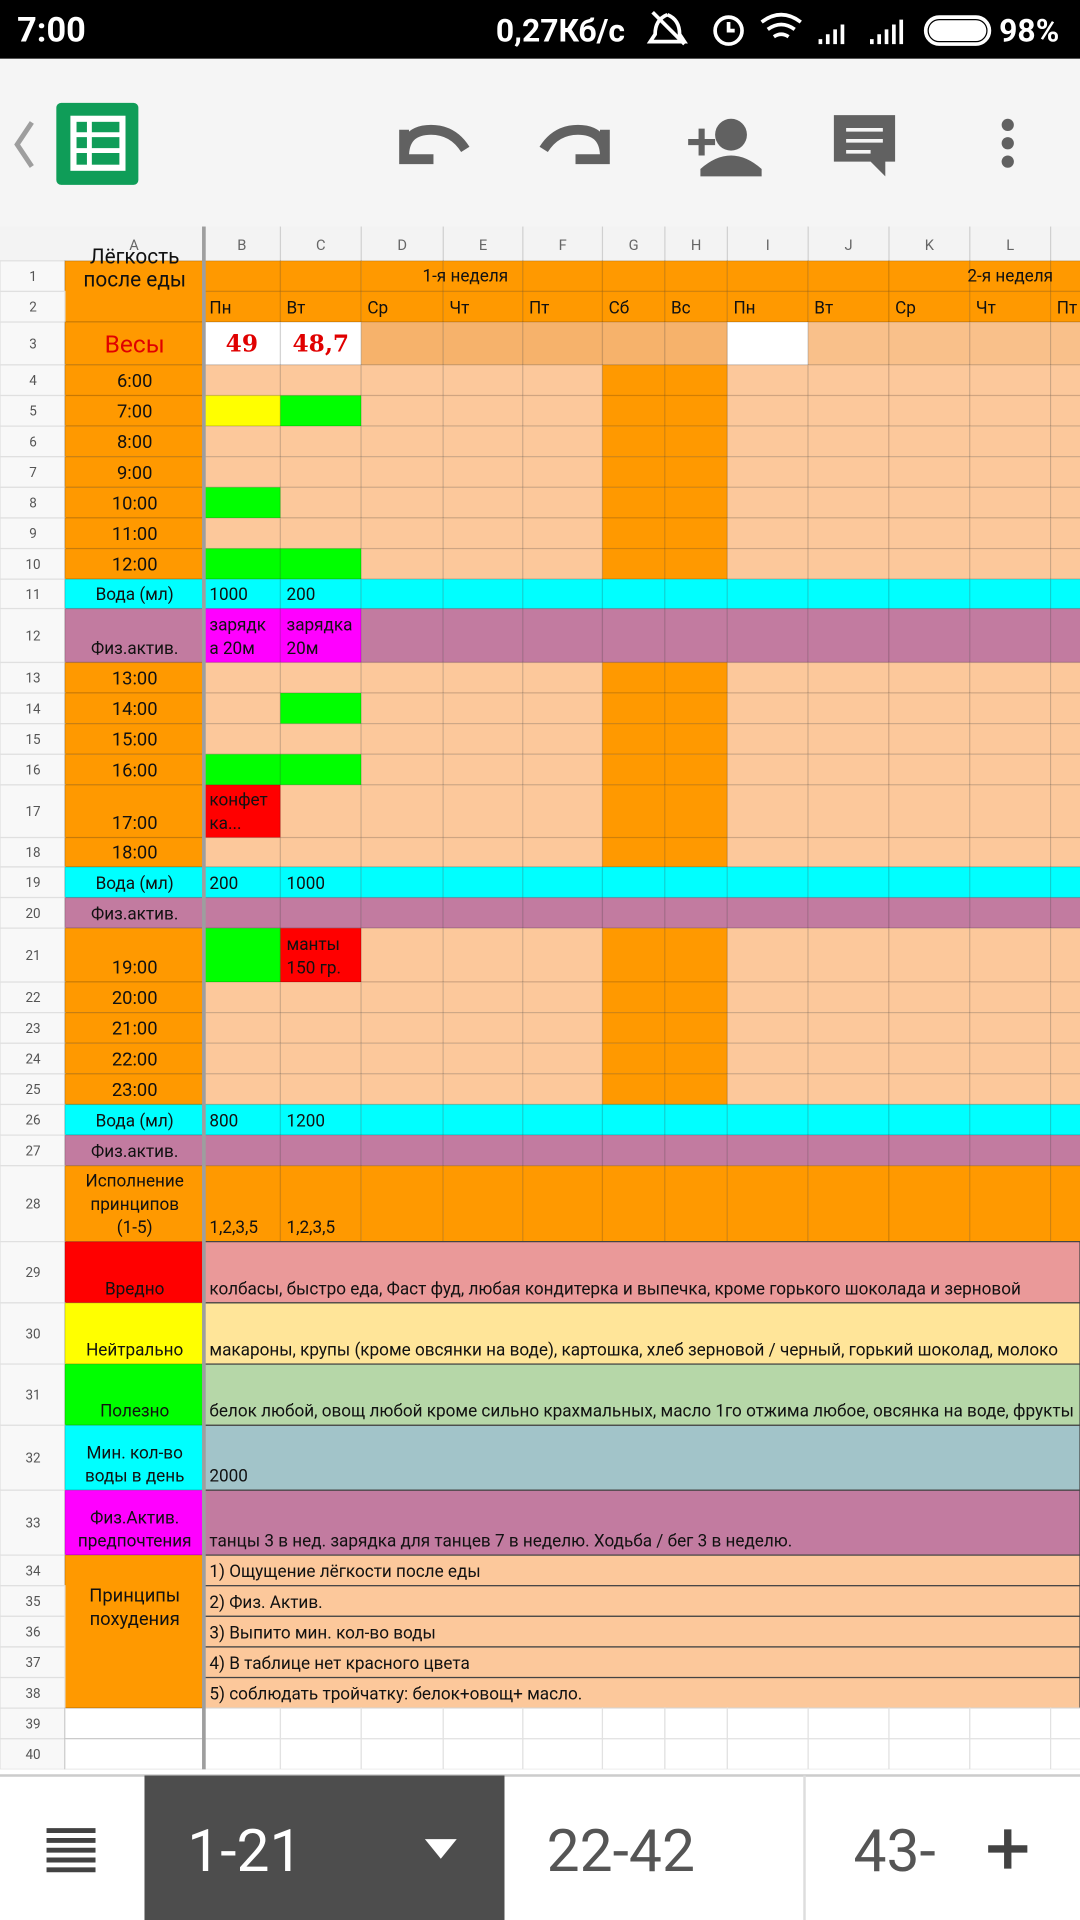 Image resolution: width=1080 pixels, height=1920 pixels. Describe the element at coordinates (1007, 143) in the screenshot. I see `more-button` at that location.